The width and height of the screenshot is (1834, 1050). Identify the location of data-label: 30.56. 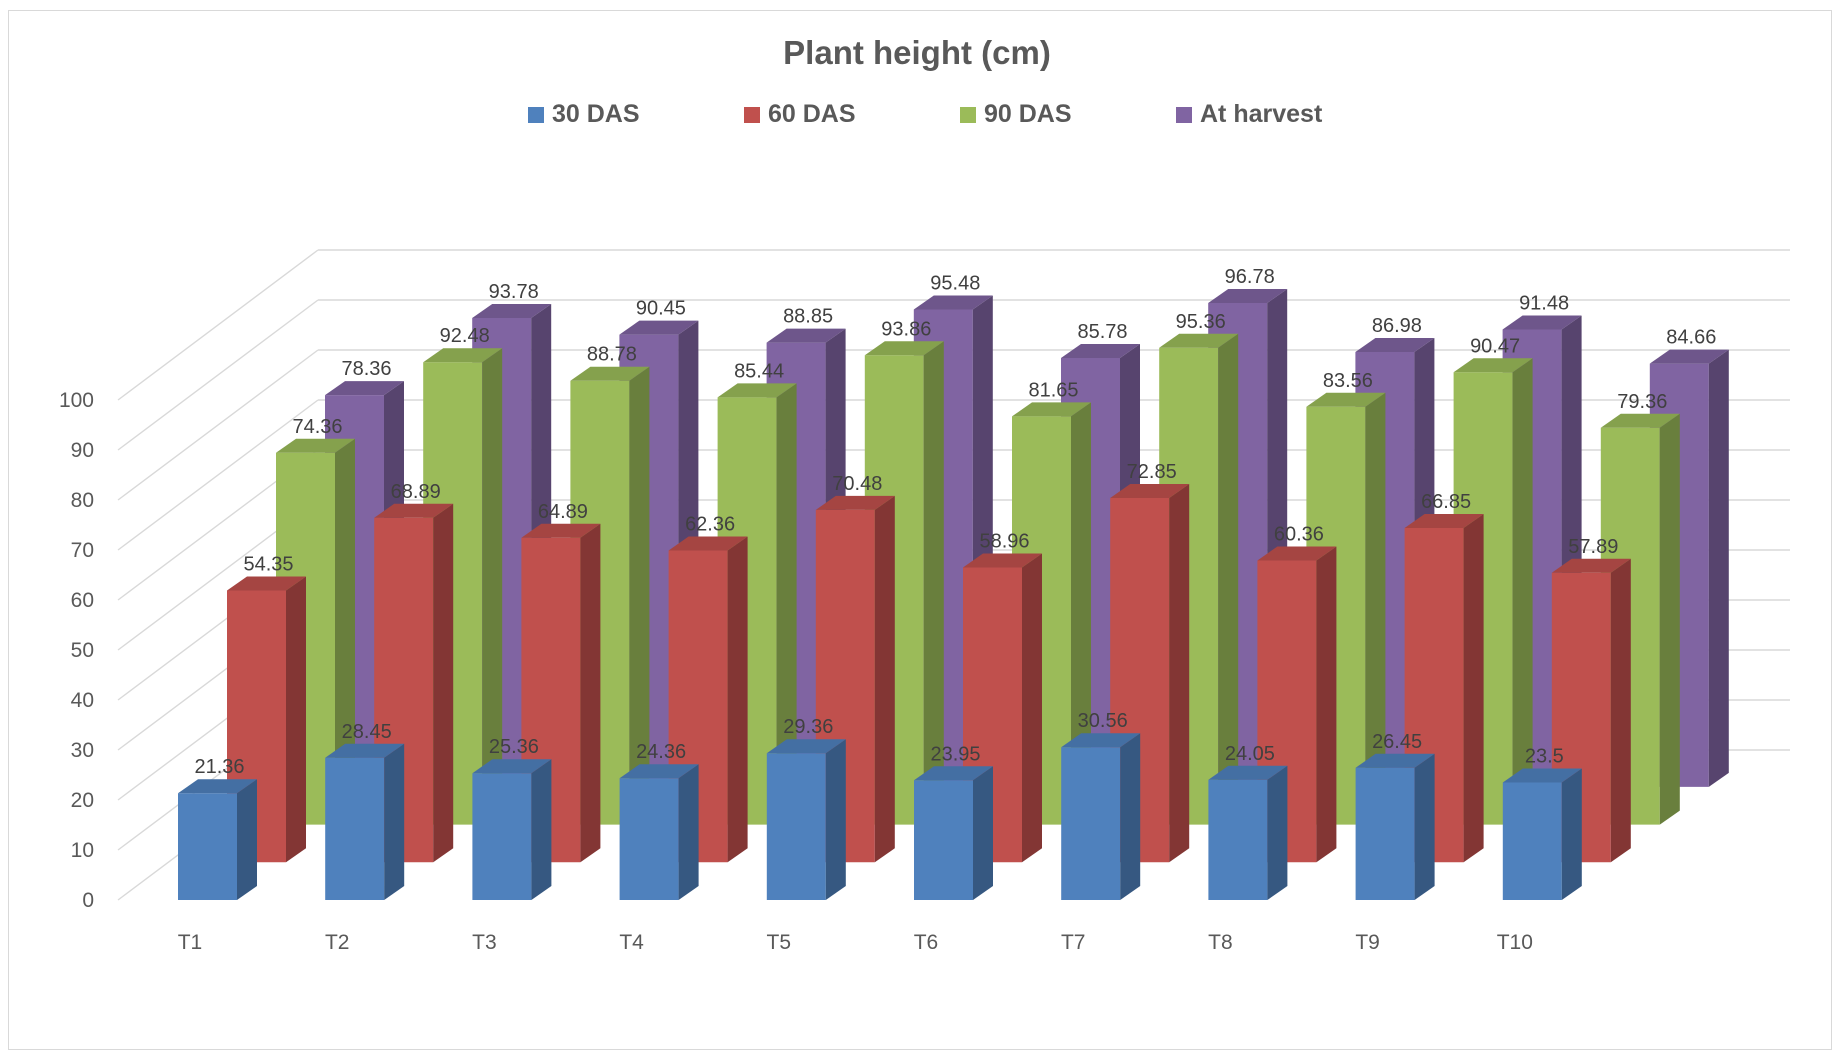
(1103, 721).